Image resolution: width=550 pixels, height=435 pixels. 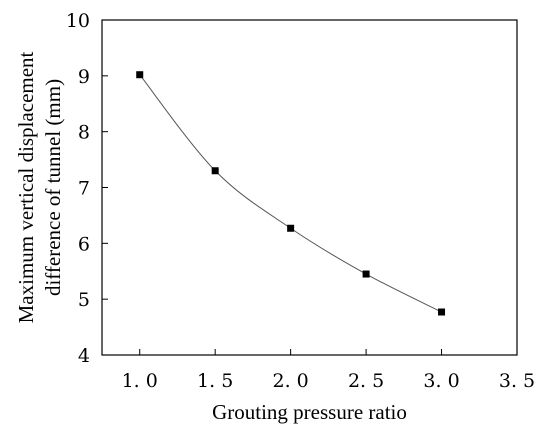 I want to click on x-tick-label: 3. 0, so click(x=441, y=381).